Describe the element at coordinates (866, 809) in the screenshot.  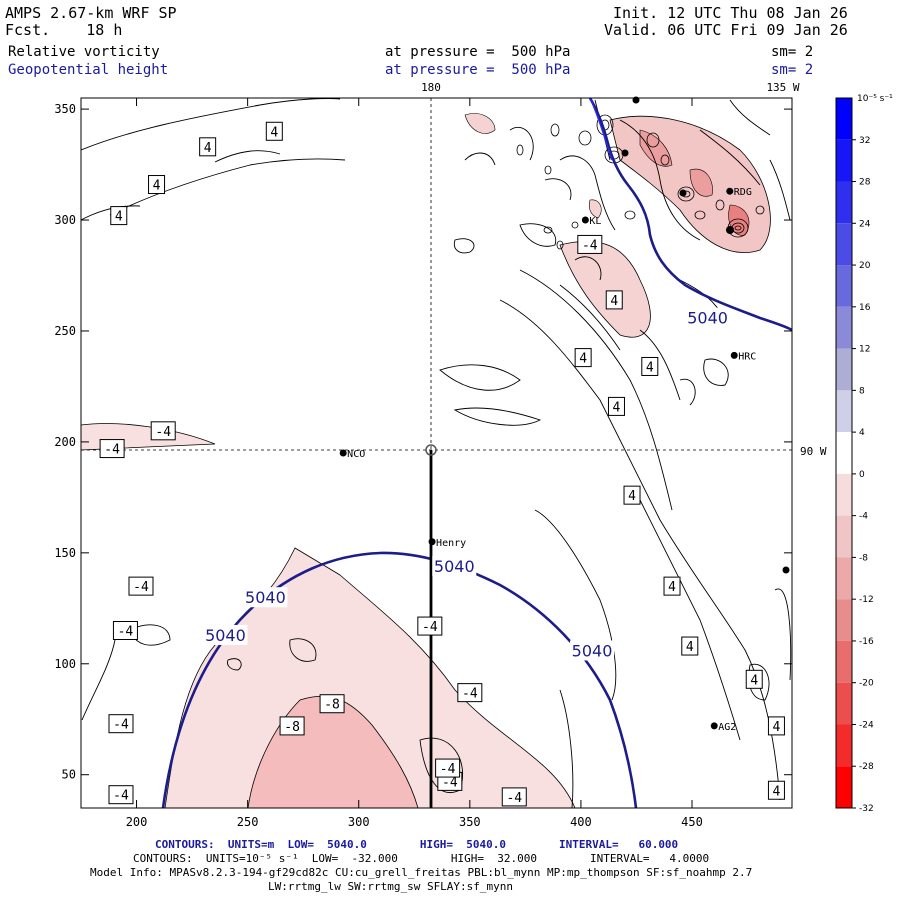
I see `colorbar-label: -32` at that location.